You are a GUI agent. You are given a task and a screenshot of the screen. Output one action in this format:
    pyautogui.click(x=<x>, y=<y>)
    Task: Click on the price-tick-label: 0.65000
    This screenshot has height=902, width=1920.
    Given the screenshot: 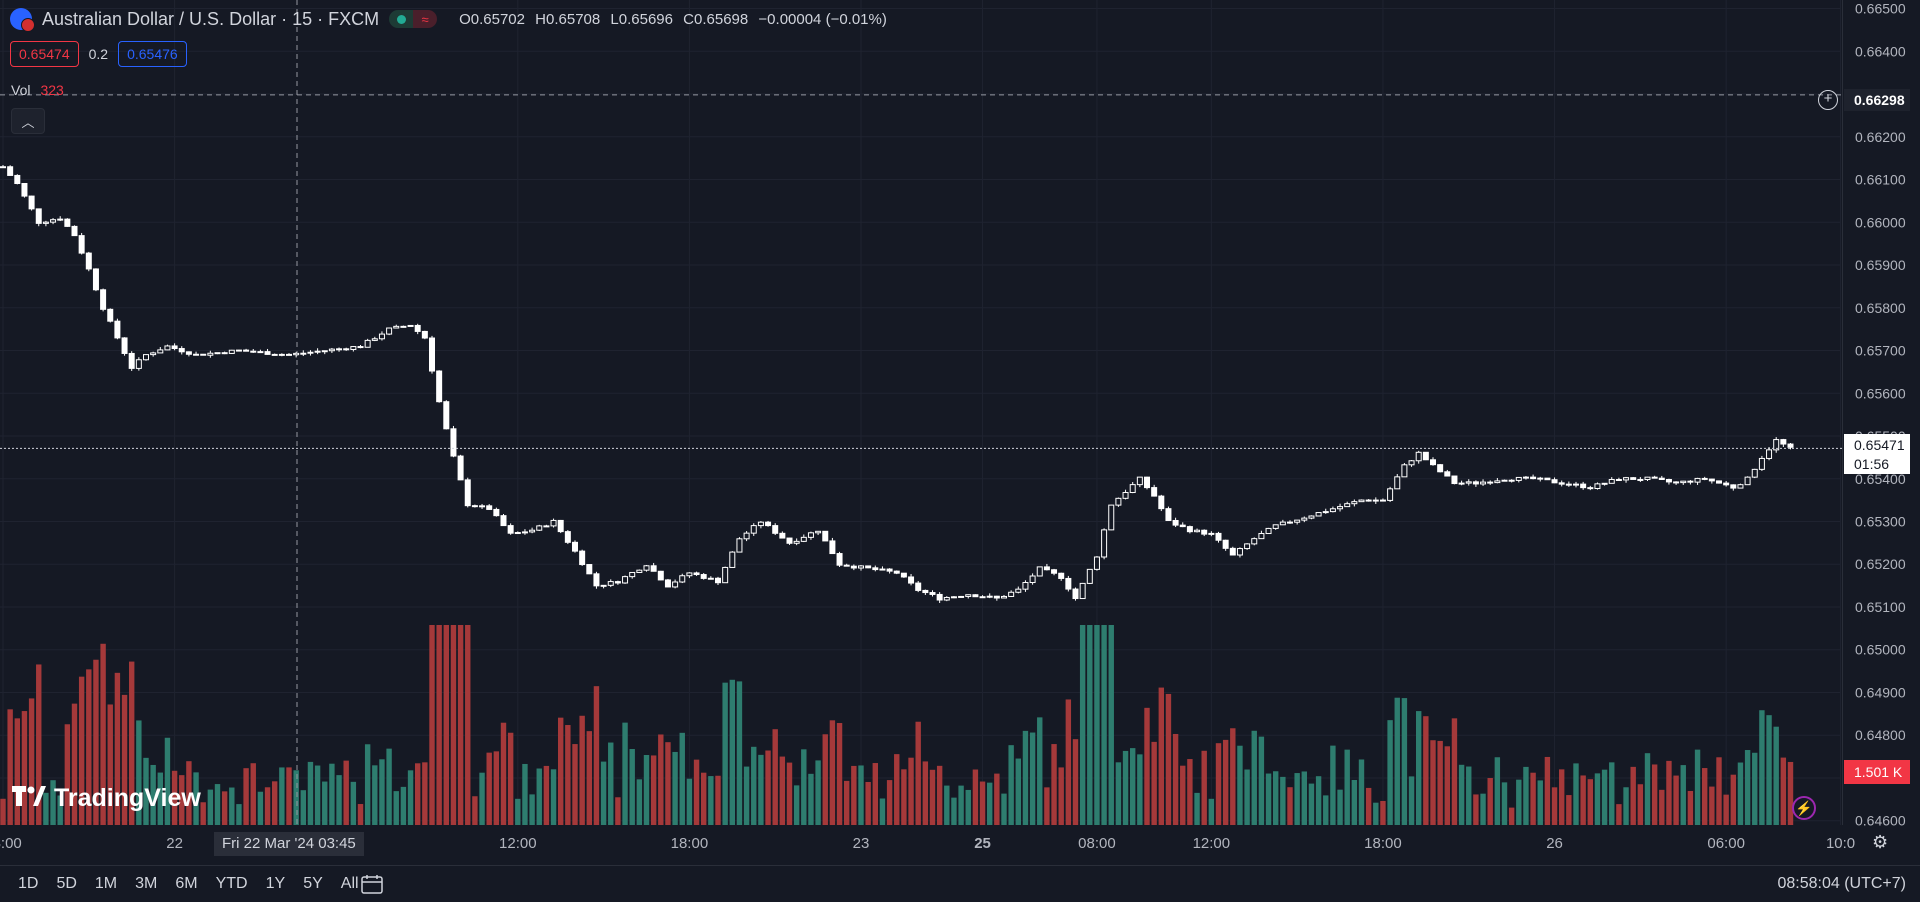 What is the action you would take?
    pyautogui.click(x=1880, y=650)
    